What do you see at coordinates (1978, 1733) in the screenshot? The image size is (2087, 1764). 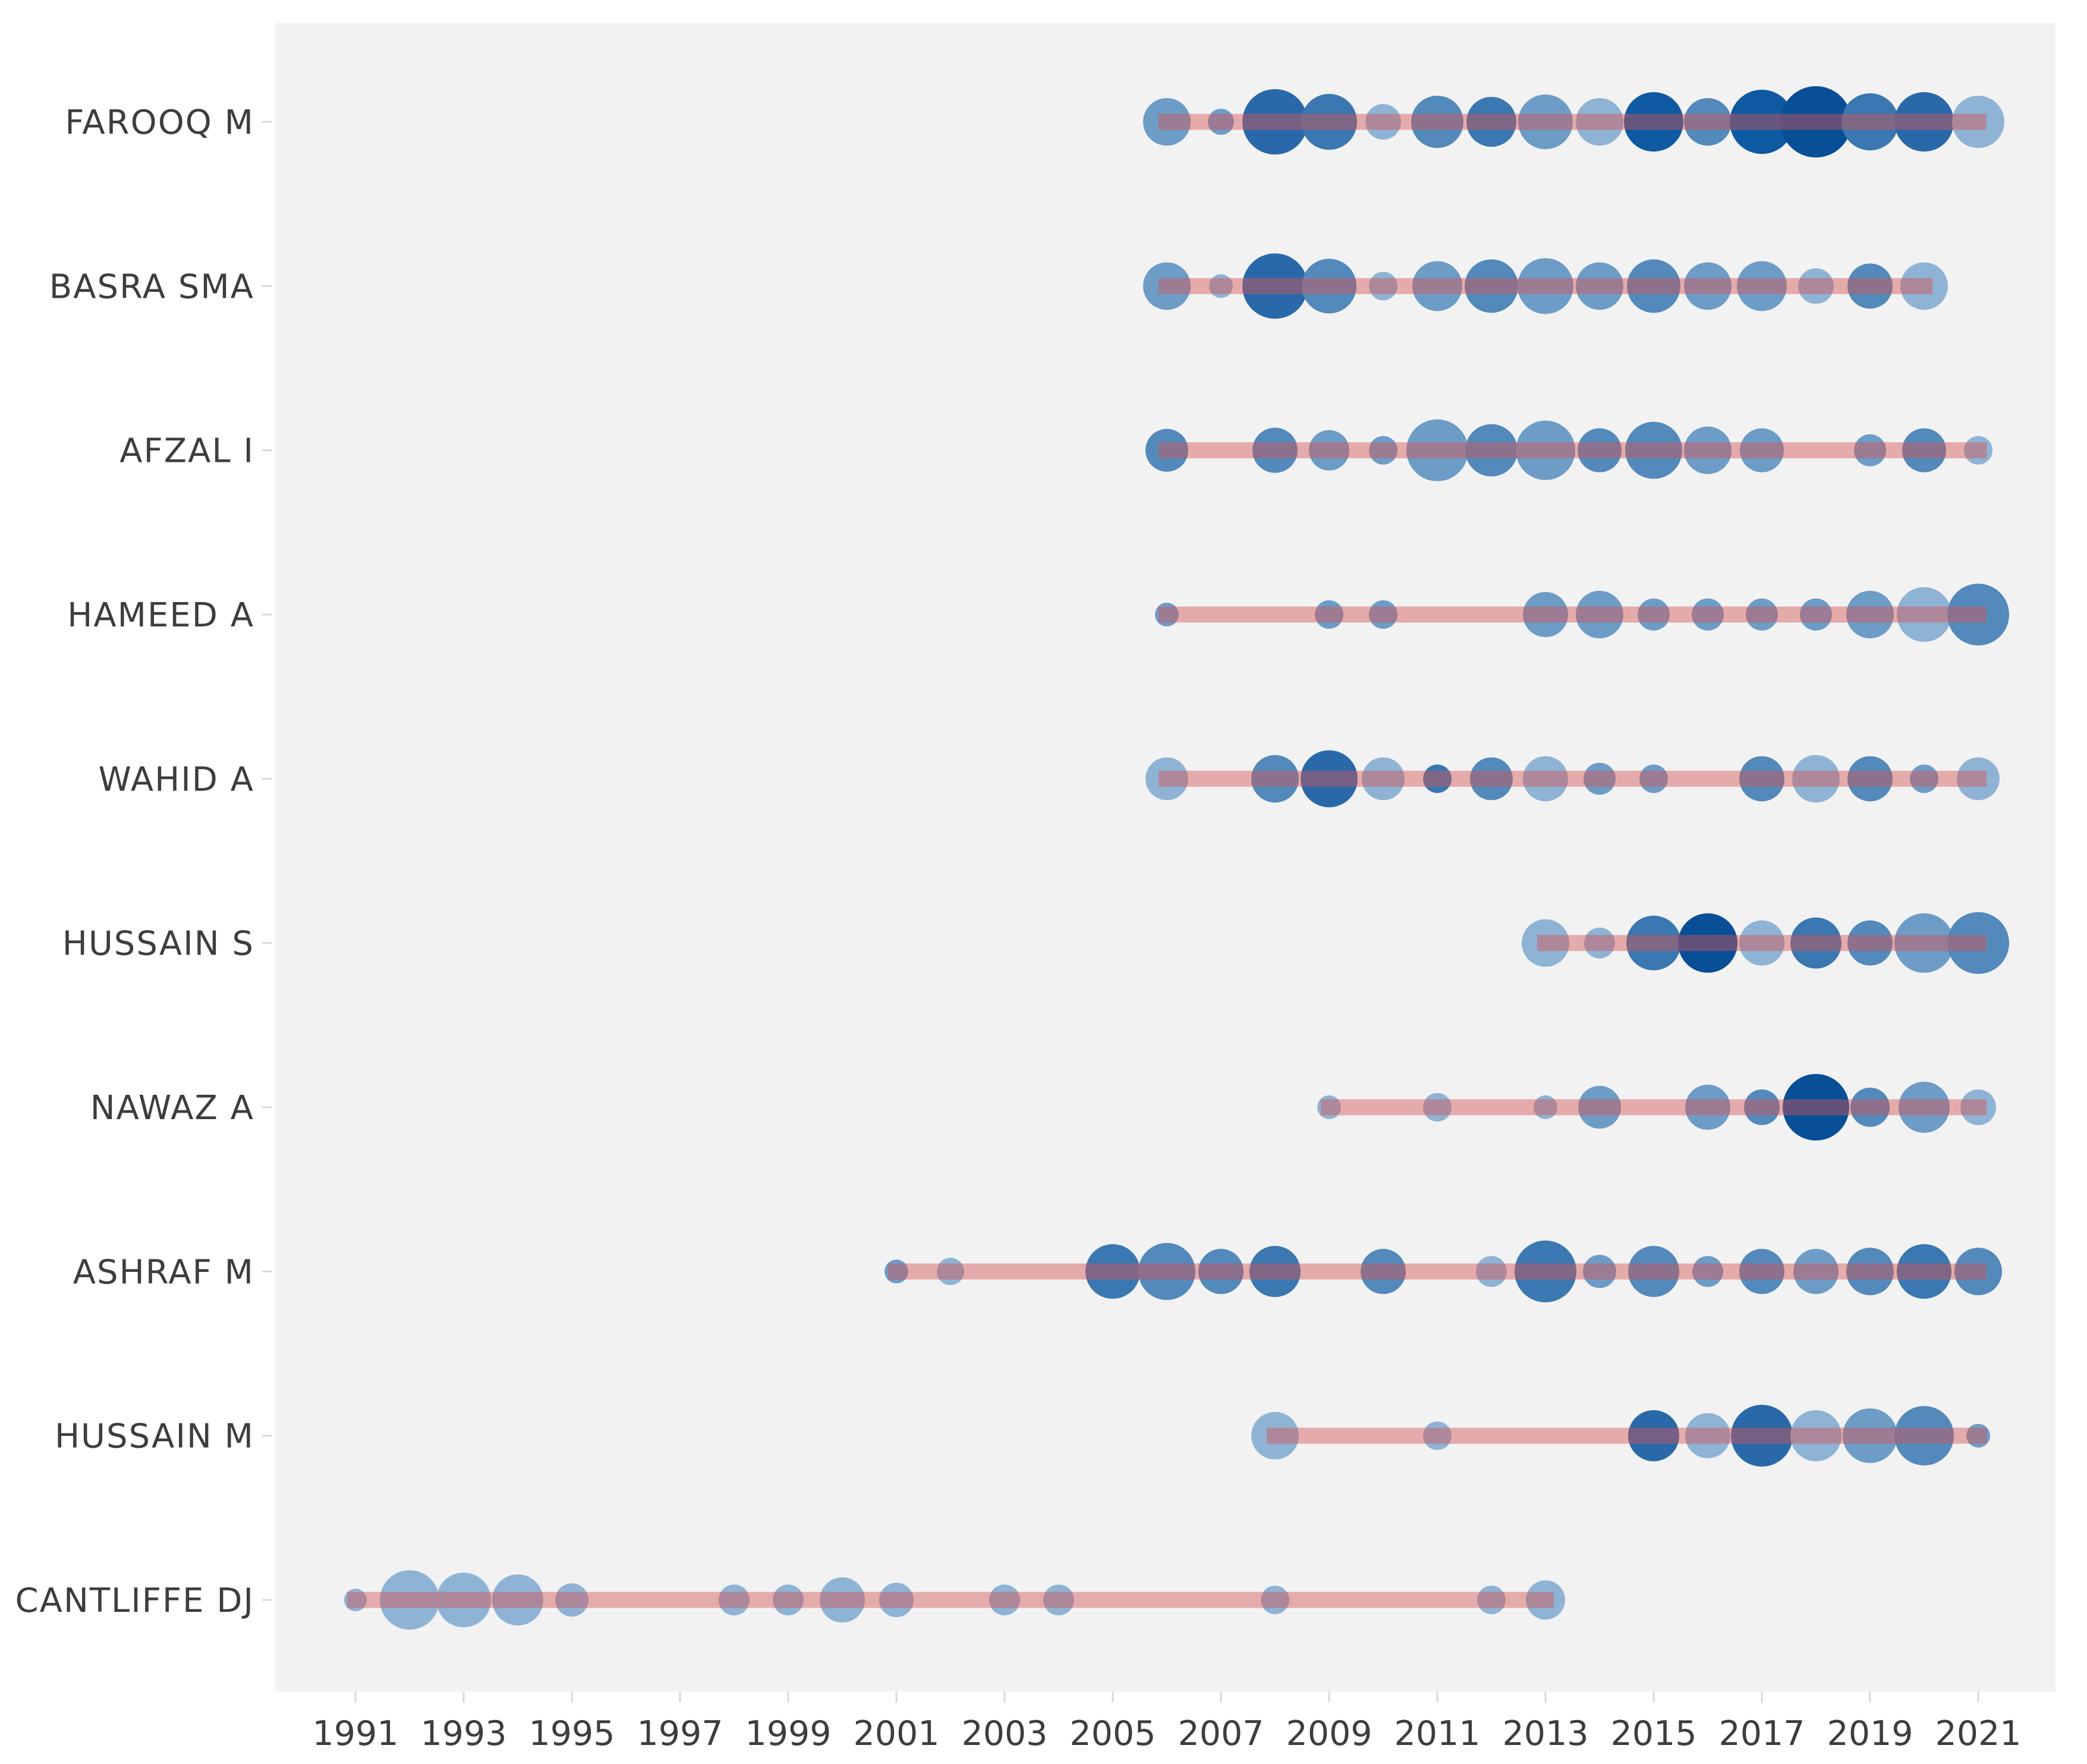 I see `x-axis-tick-label: 2021` at bounding box center [1978, 1733].